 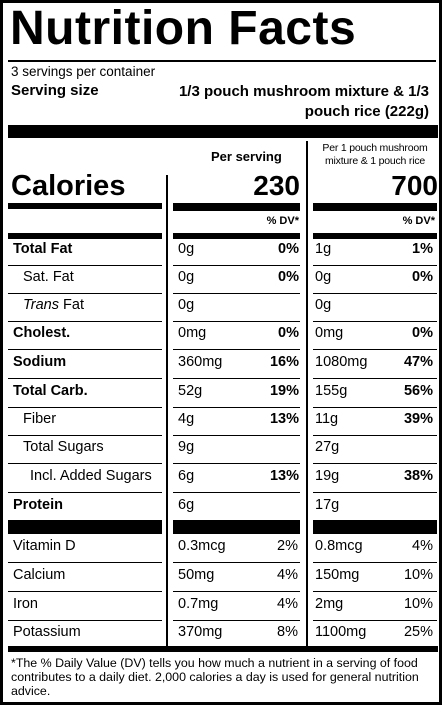 I want to click on nutrient-label: Total Carb., so click(x=50, y=391).